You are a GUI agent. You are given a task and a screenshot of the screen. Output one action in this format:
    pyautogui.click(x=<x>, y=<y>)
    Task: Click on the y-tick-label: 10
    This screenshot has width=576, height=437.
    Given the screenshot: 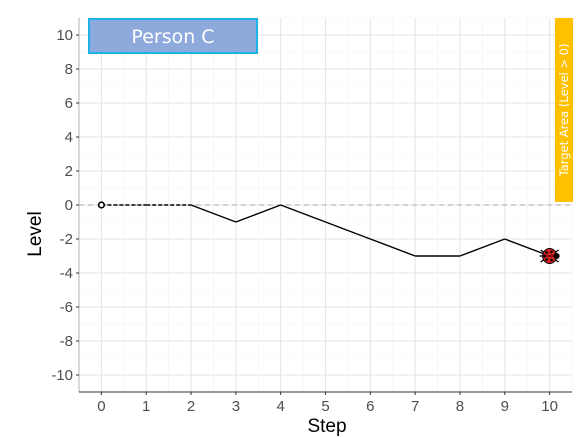 What is the action you would take?
    pyautogui.click(x=64, y=35)
    